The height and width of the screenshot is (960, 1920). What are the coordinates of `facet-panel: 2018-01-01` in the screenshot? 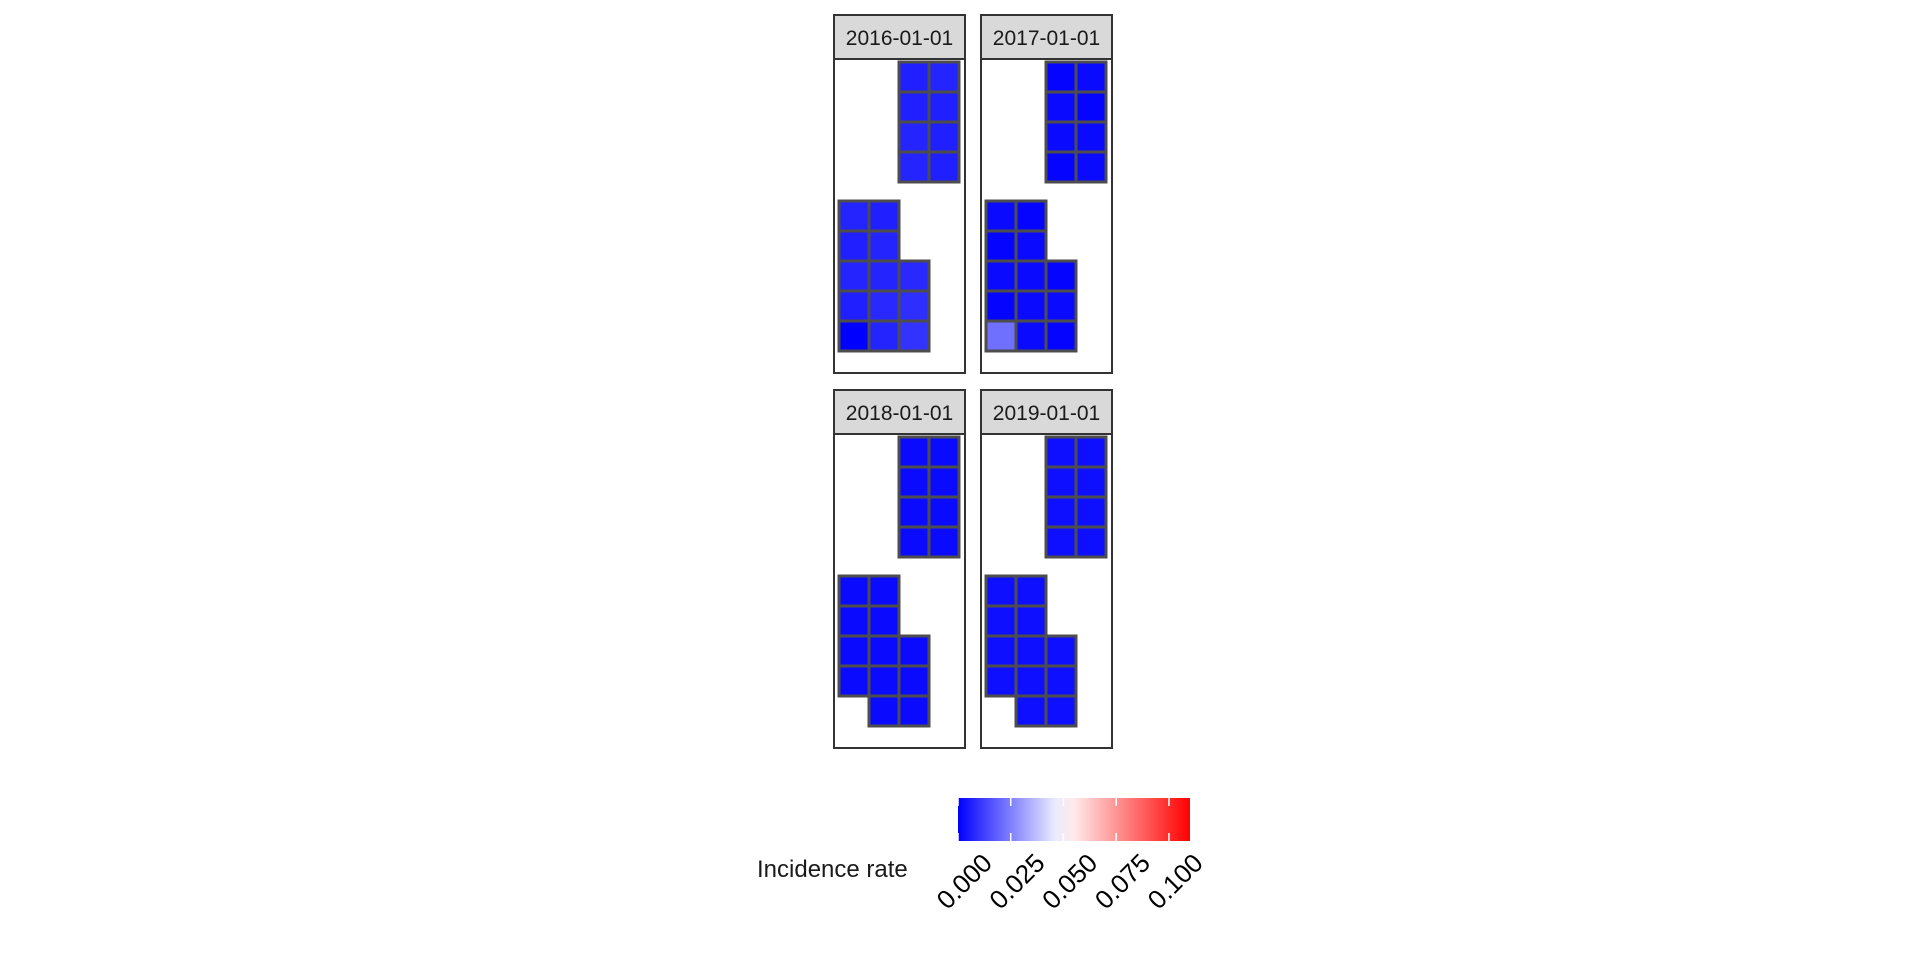 It's located at (899, 569).